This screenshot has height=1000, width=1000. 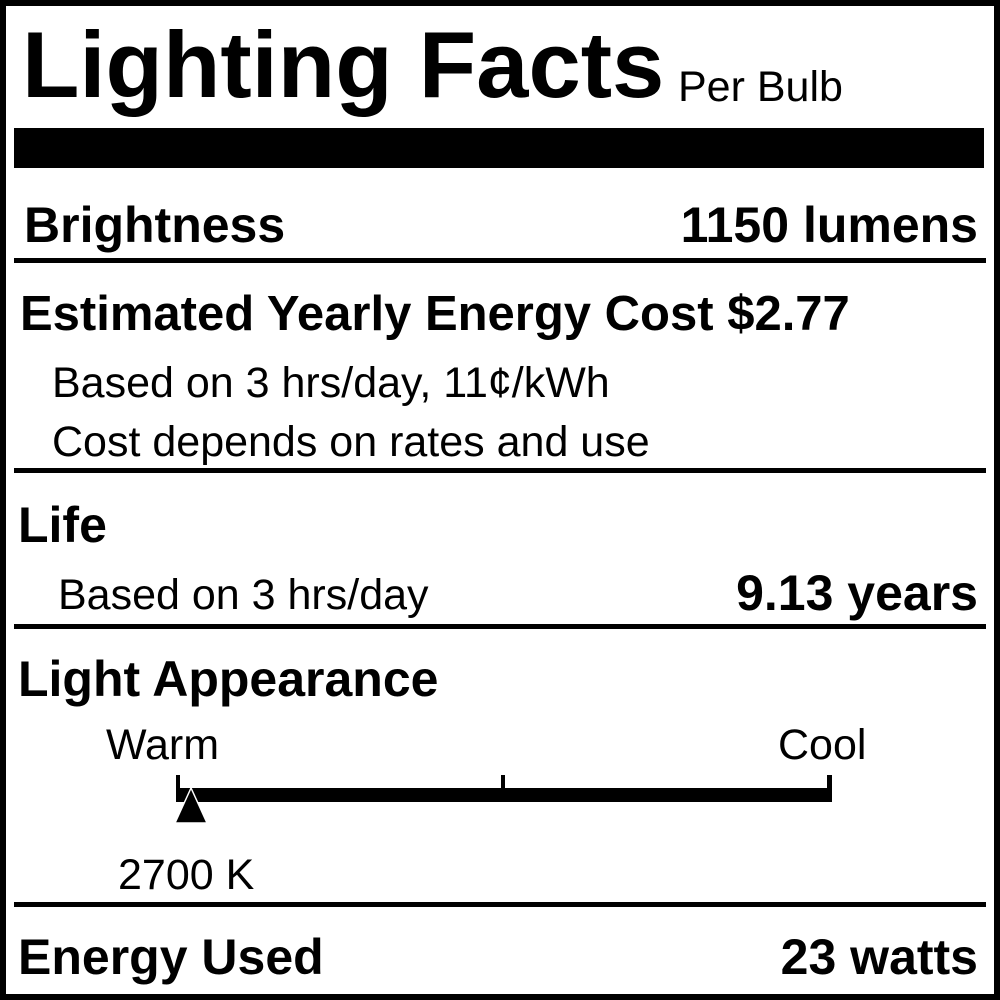 I want to click on energy-cost-note-use: Cost depends on rates and use, so click(x=351, y=442).